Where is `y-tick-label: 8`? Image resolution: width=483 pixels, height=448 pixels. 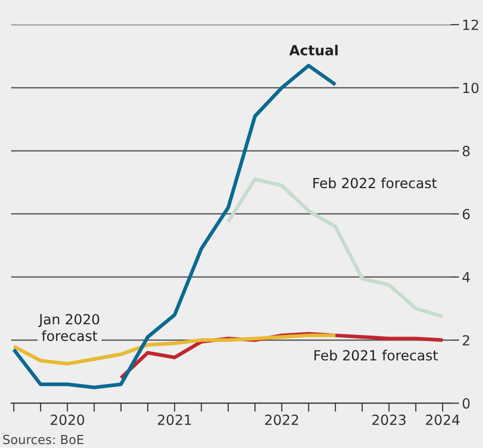
y-tick-label: 8 is located at coordinates (466, 151).